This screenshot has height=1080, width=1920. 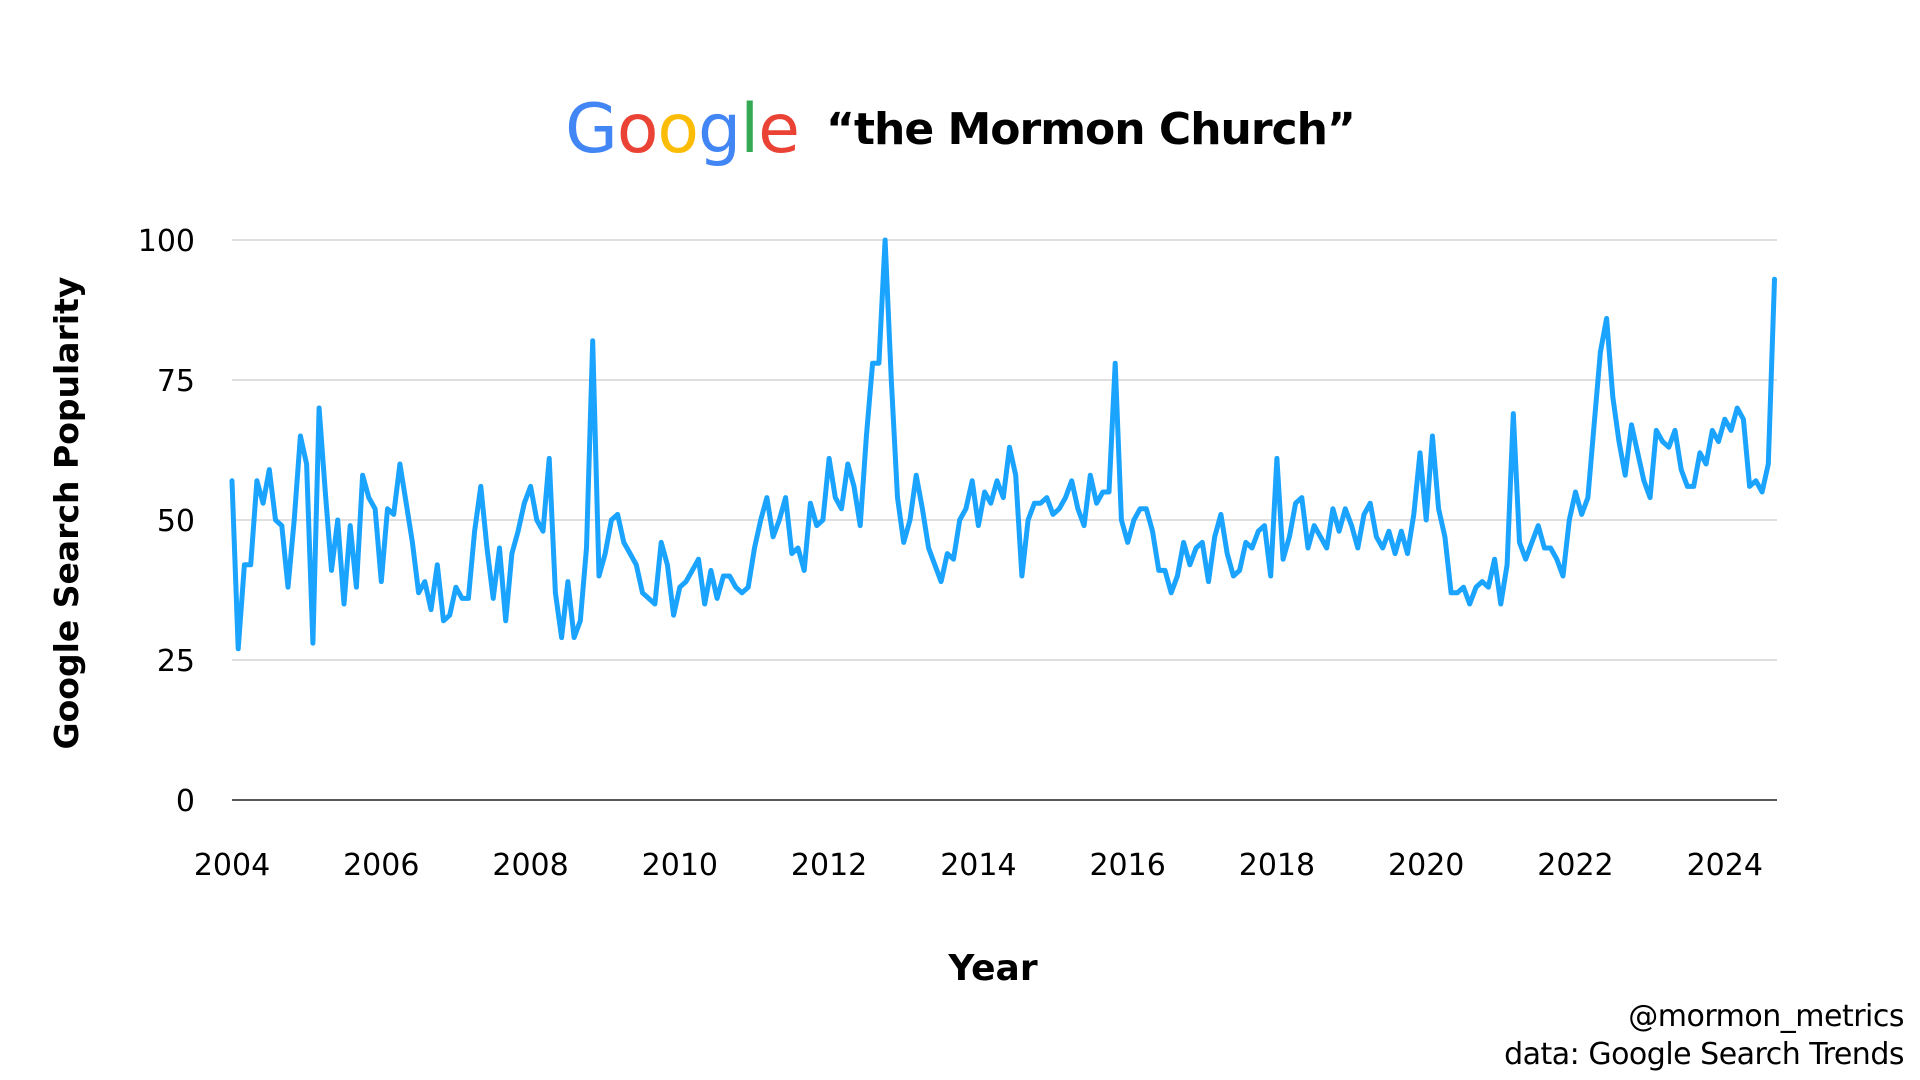 What do you see at coordinates (680, 865) in the screenshot?
I see `x-tick-label: 2010` at bounding box center [680, 865].